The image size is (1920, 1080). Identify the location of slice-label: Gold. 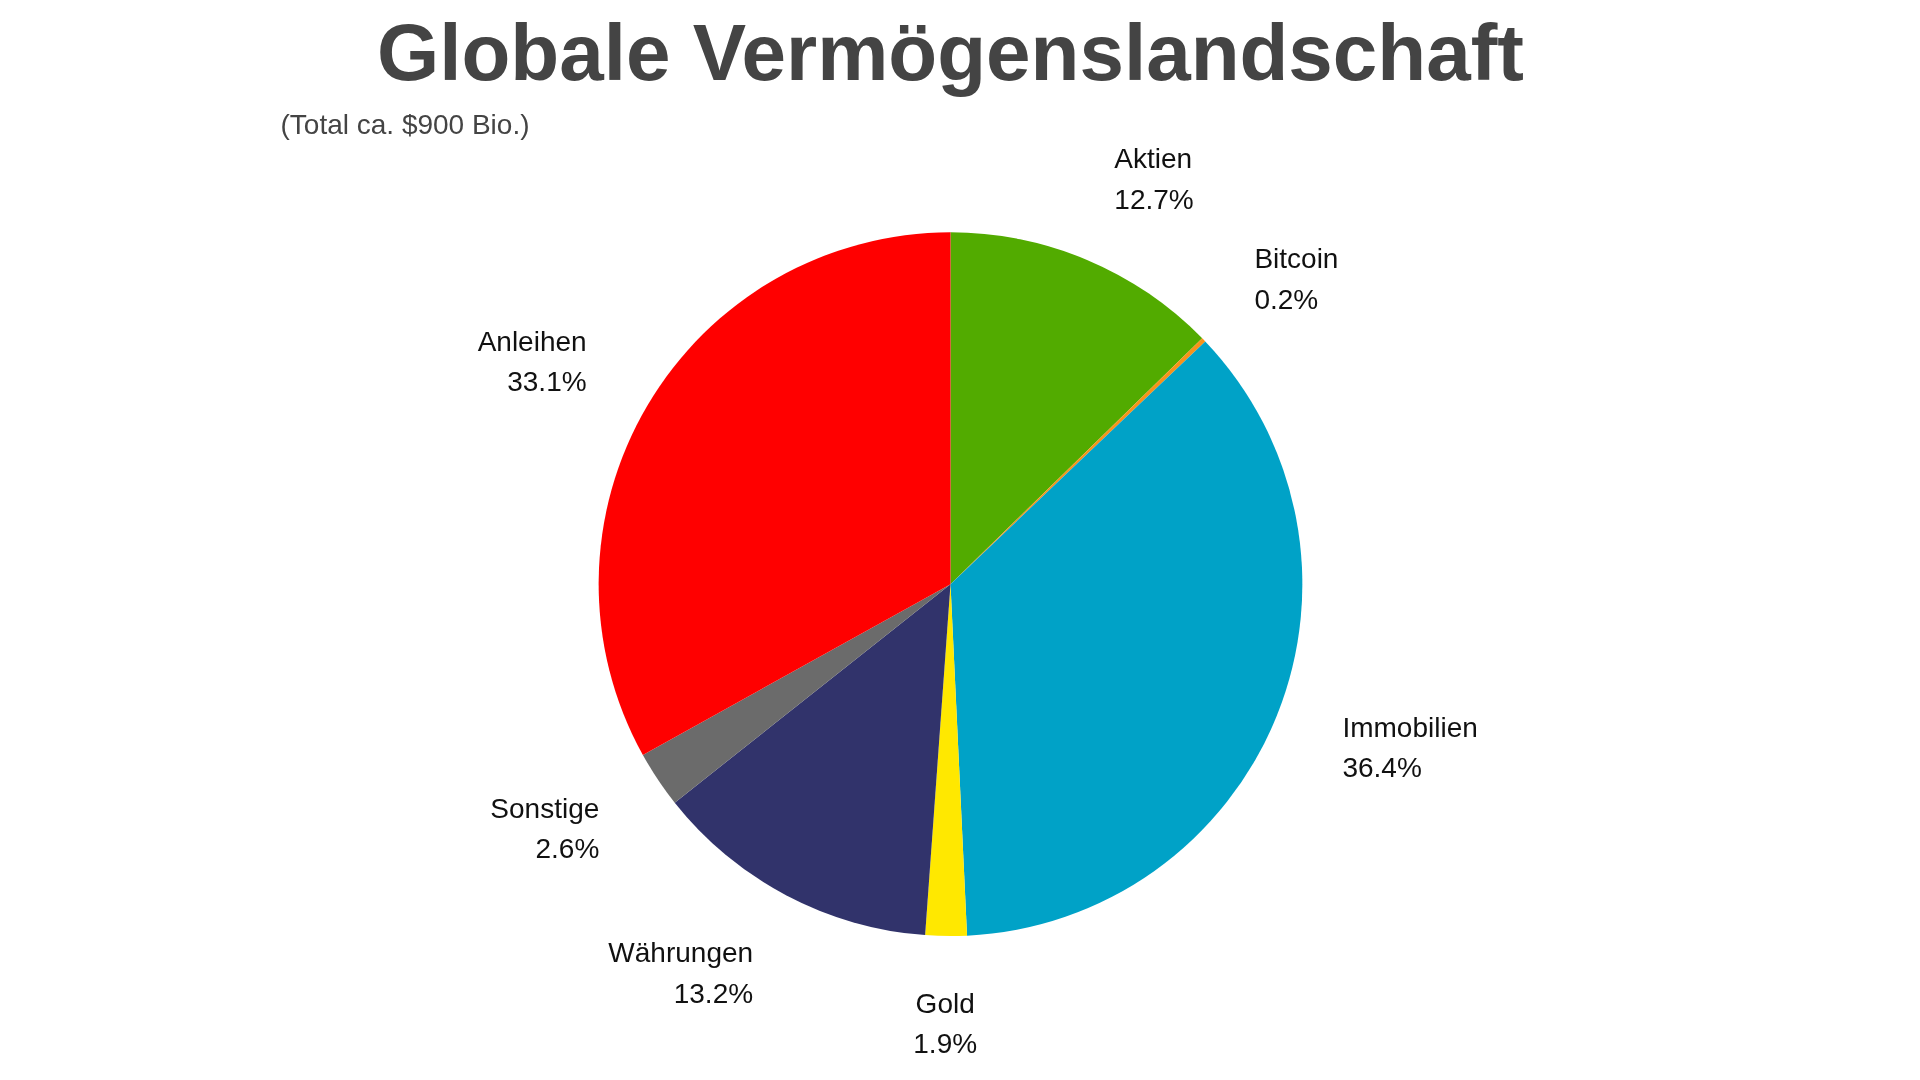
(945, 1004).